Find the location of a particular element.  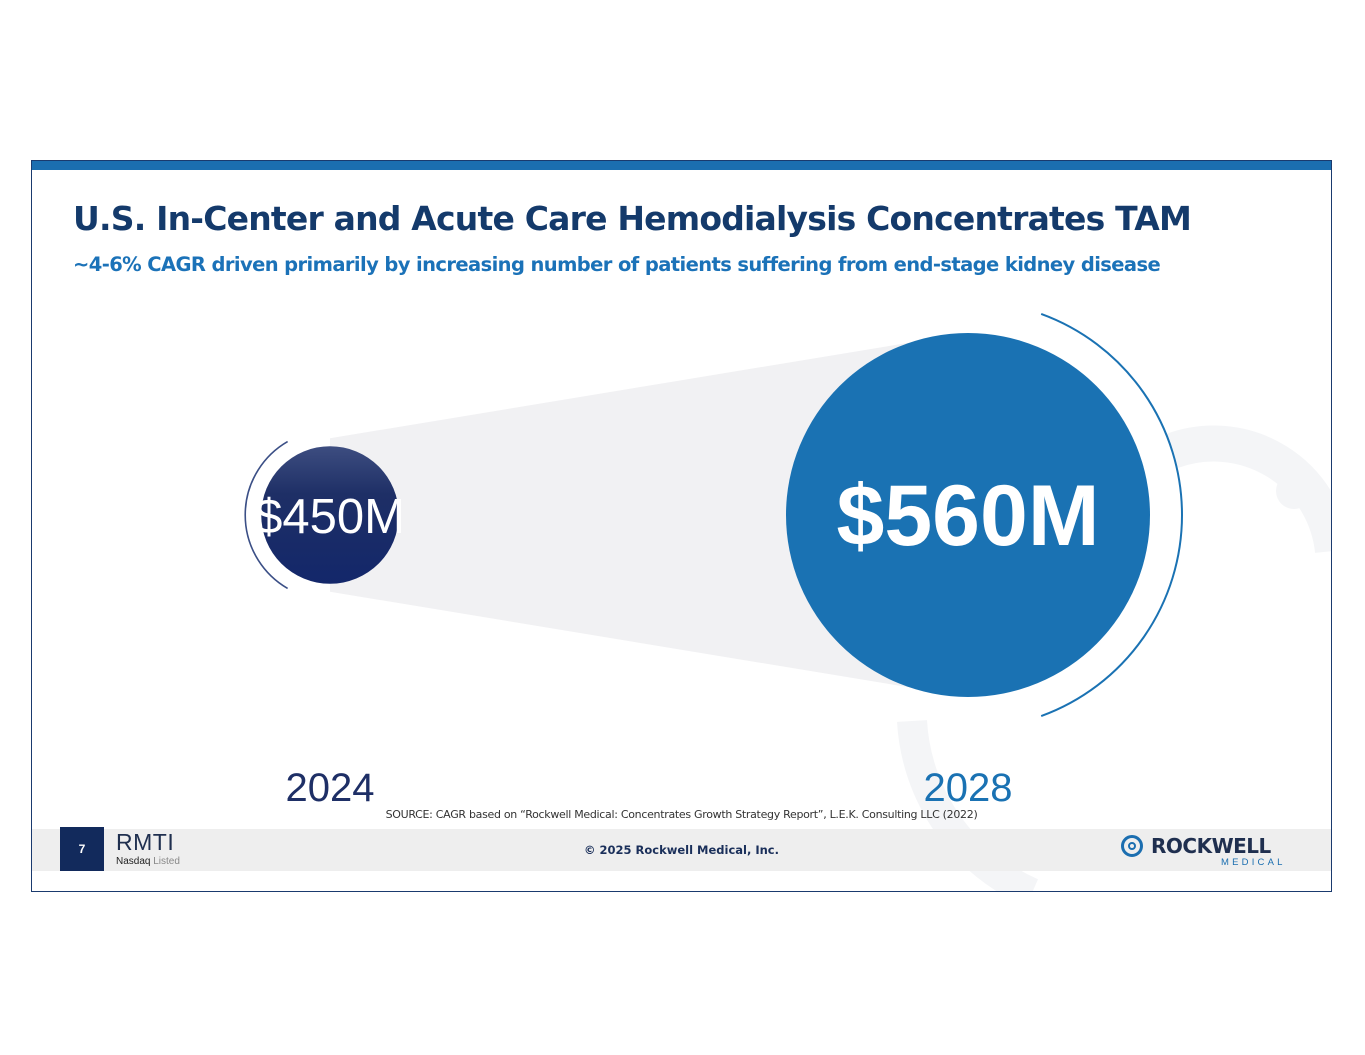

copyright: © 2025 Rockwell Medical, Inc. is located at coordinates (681, 850).